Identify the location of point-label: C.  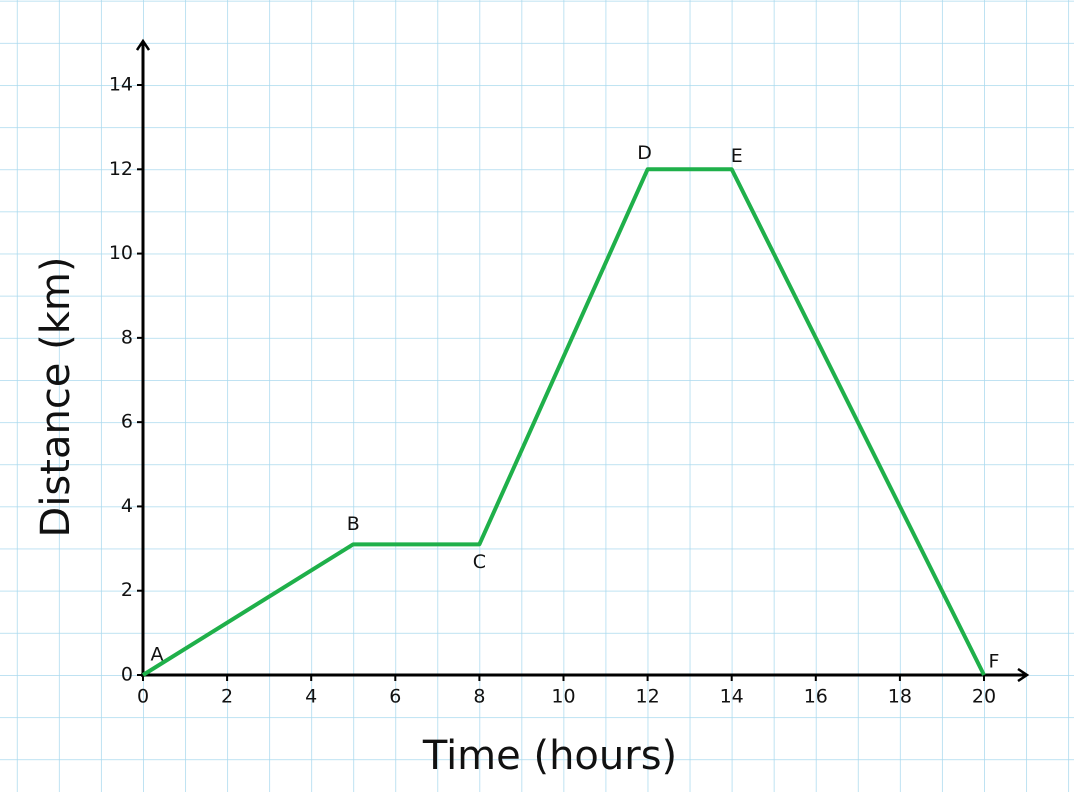
(479, 562).